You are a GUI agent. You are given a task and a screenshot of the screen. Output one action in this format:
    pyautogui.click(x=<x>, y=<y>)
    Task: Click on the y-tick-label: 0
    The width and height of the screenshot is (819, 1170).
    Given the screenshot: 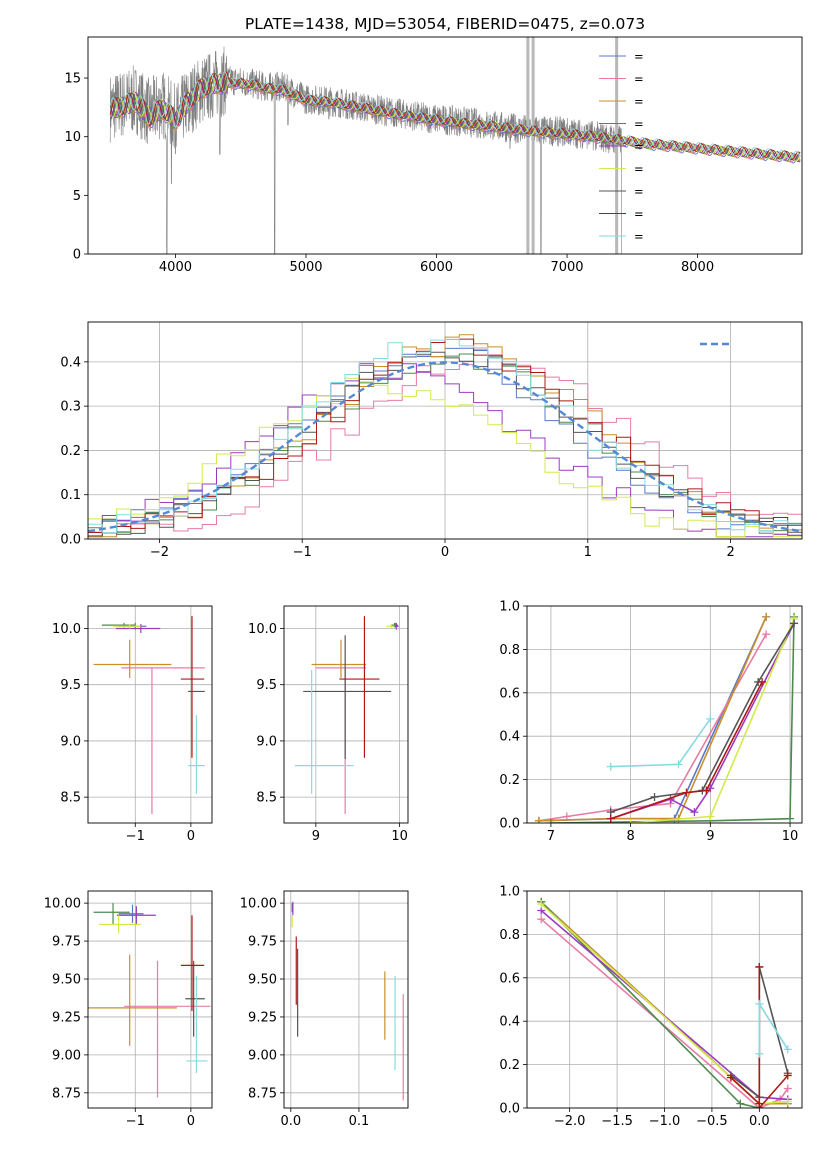 What is the action you would take?
    pyautogui.click(x=77, y=255)
    